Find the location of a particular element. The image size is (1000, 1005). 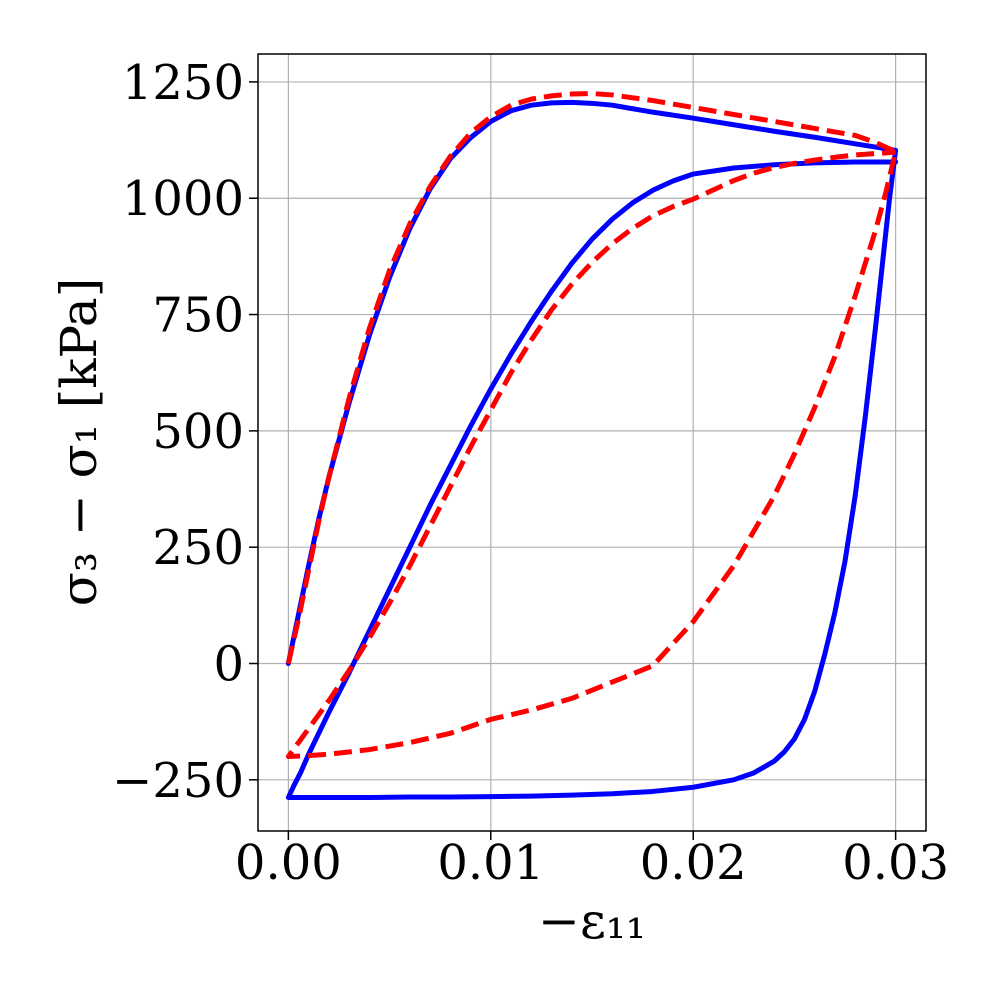

y-axis-label: σ₃ − σ₁ [kPa] is located at coordinates (79, 442).